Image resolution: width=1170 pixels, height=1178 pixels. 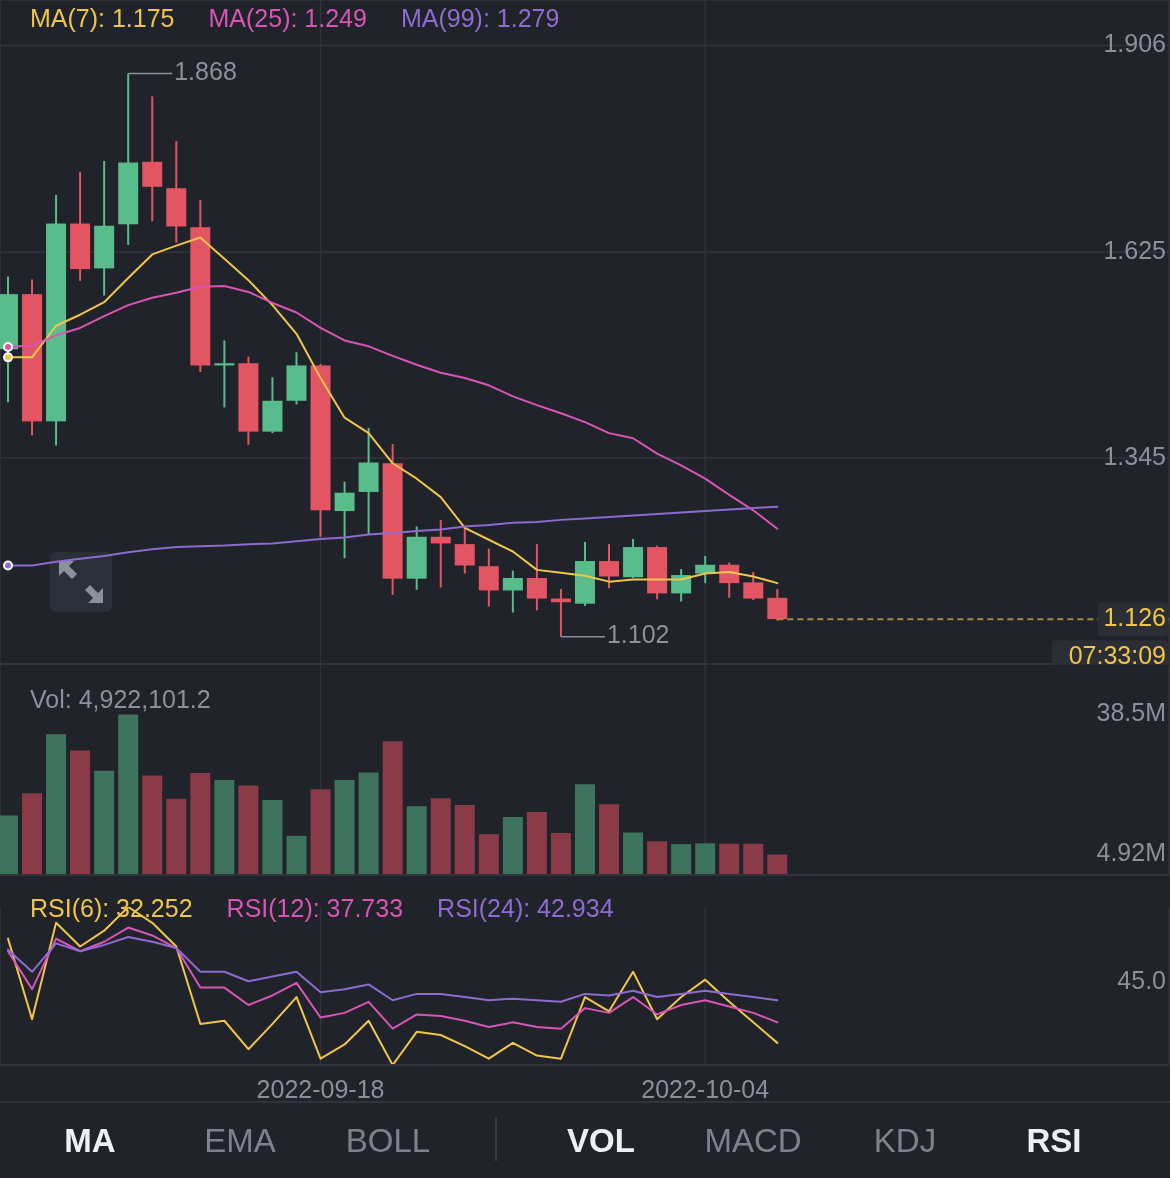 I want to click on text: MA(99): 1.279, so click(x=480, y=18).